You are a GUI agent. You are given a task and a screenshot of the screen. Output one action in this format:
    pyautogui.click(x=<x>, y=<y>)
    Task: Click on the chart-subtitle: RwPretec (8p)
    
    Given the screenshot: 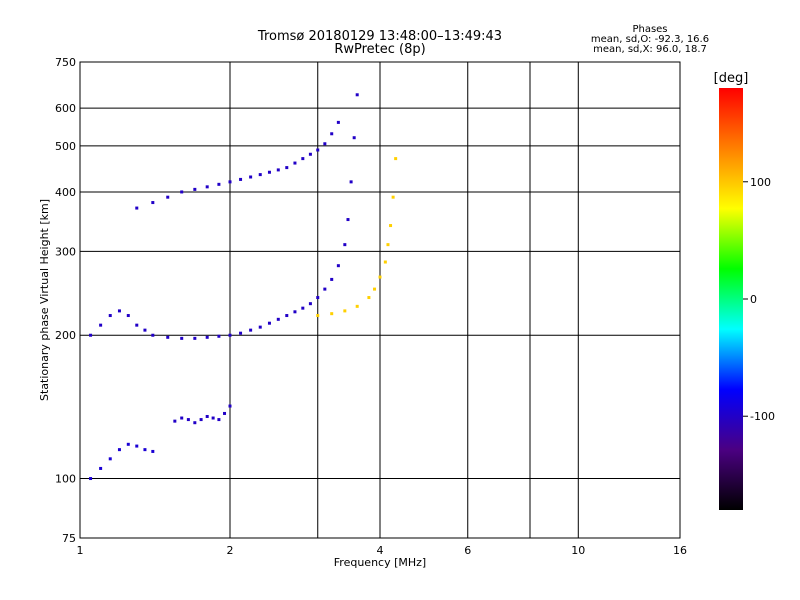 What is the action you would take?
    pyautogui.click(x=379, y=49)
    